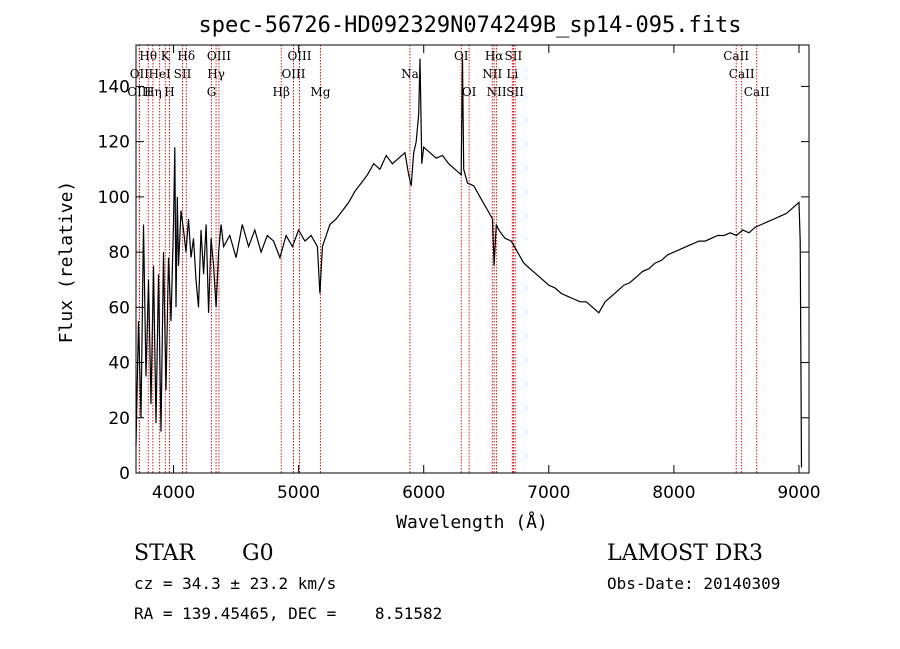 The width and height of the screenshot is (900, 649). What do you see at coordinates (321, 92) in the screenshot?
I see `line-marker-label: Mg` at bounding box center [321, 92].